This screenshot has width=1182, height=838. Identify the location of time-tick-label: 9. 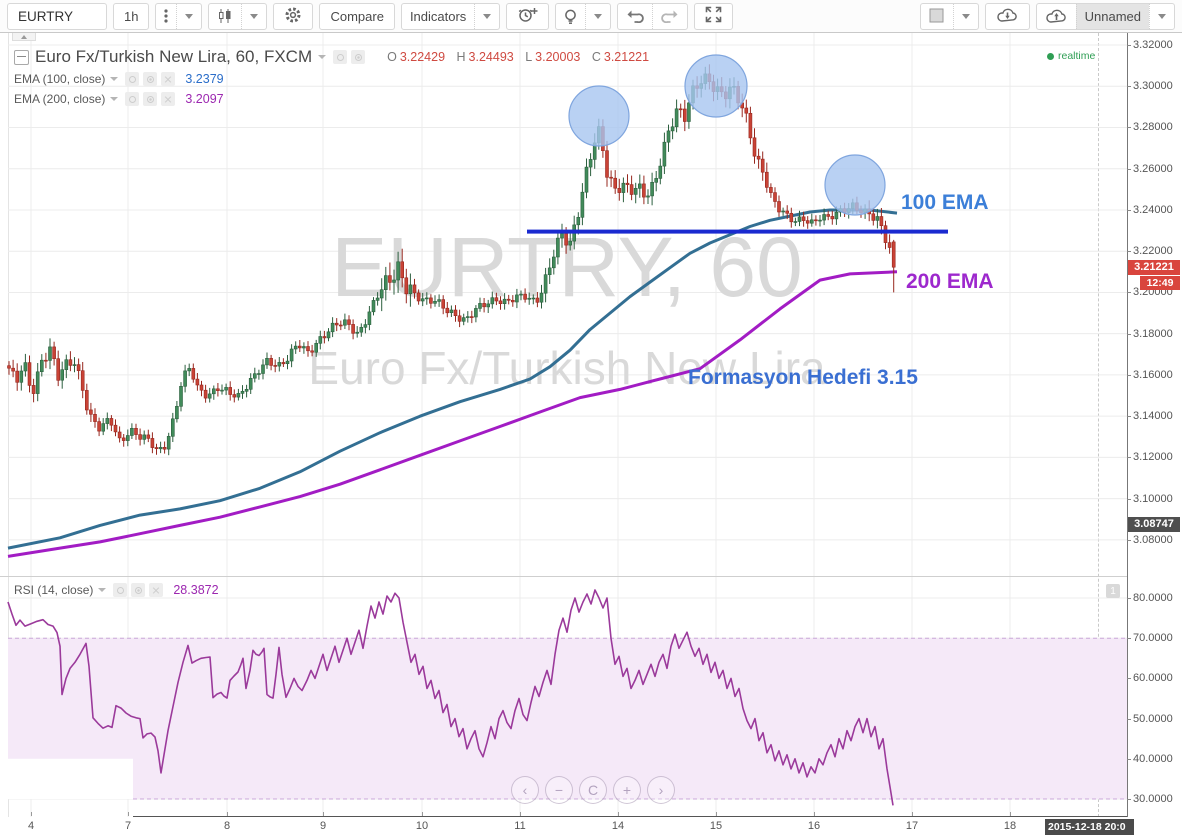
(323, 826).